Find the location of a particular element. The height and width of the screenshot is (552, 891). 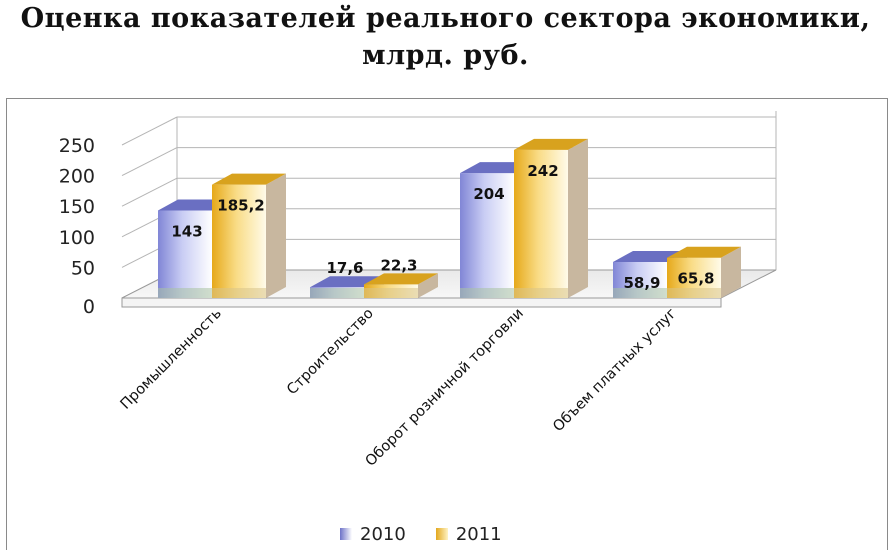

bar-2011-0-front is located at coordinates (239, 241).